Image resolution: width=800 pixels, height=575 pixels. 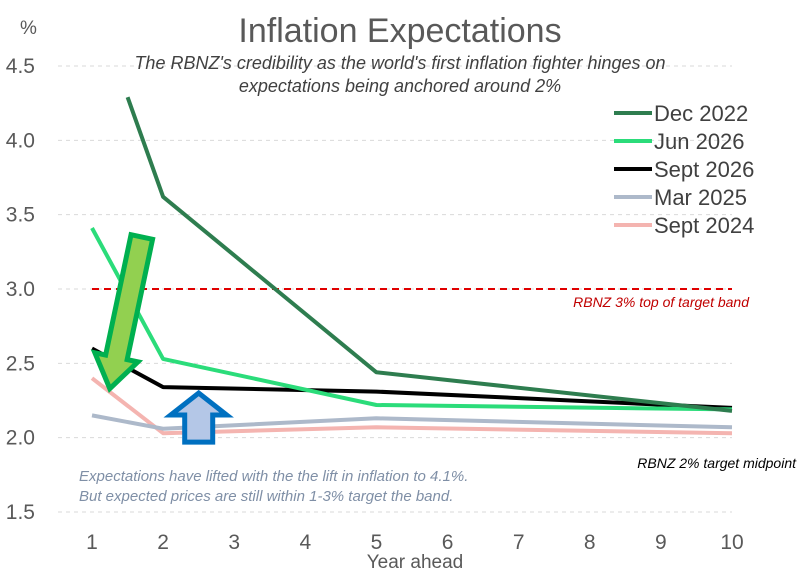 What do you see at coordinates (234, 542) in the screenshot?
I see `x-tick-label: 3` at bounding box center [234, 542].